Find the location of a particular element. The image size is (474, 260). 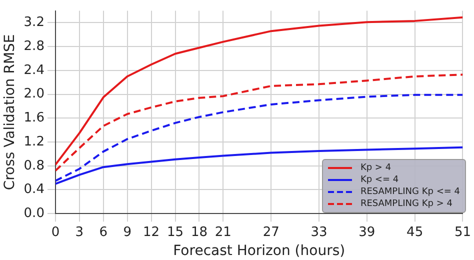

x-tick-label: 6 is located at coordinates (103, 232).